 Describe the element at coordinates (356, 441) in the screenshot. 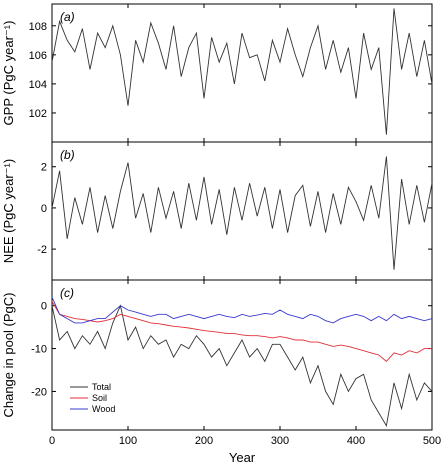

I see `x-tick-label: 400` at that location.